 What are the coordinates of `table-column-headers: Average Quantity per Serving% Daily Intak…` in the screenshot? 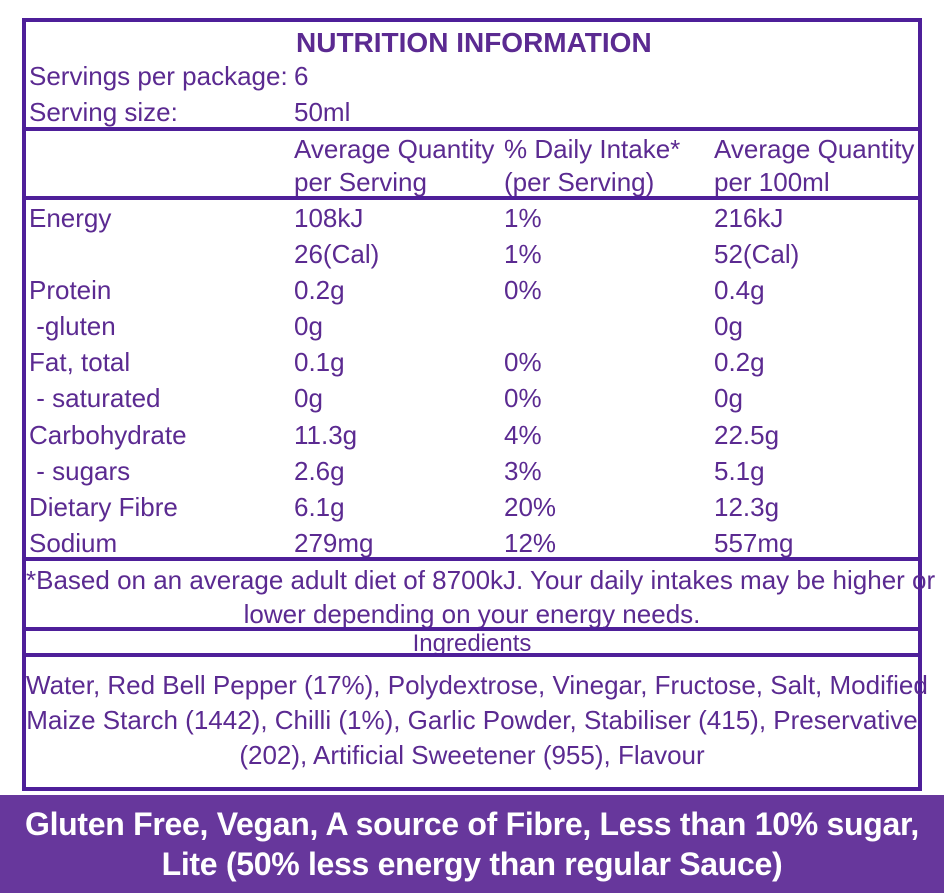 It's located at (472, 163).